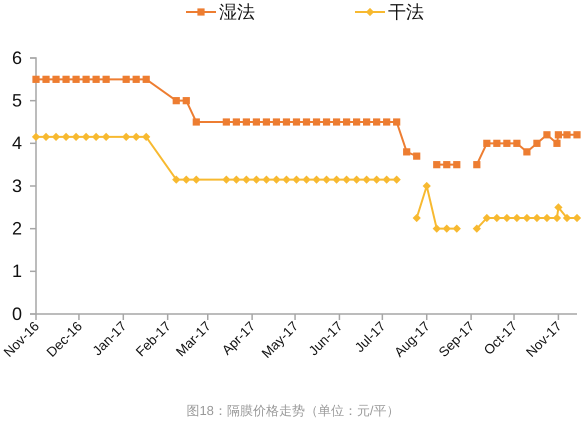  What do you see at coordinates (406, 12) in the screenshot?
I see `legend-label: 干法` at bounding box center [406, 12].